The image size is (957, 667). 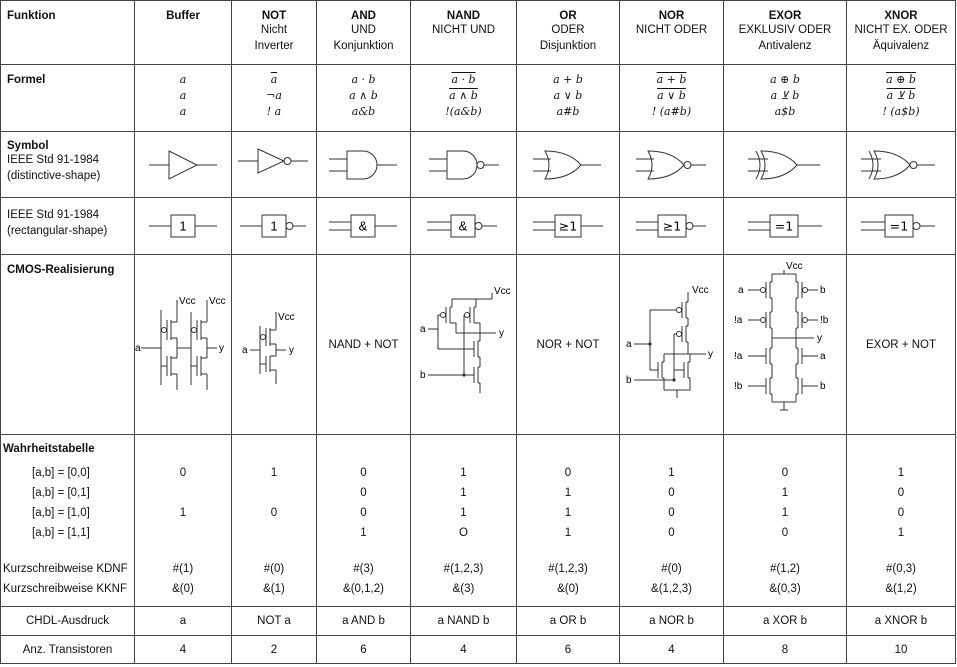 What do you see at coordinates (67, 98) in the screenshot?
I see `formula-label-cell: Formel` at bounding box center [67, 98].